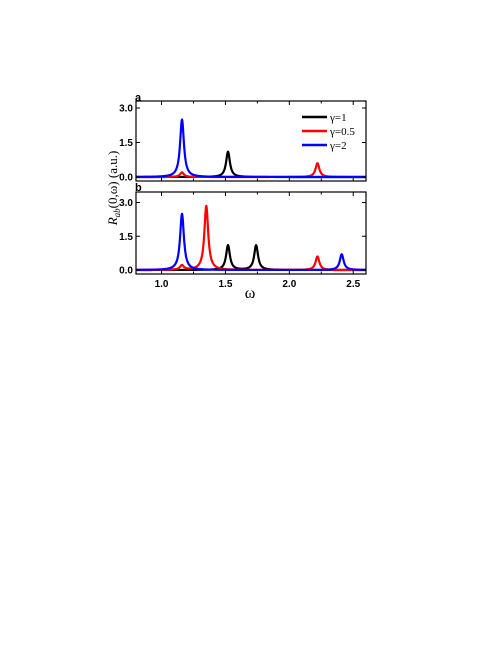  Describe the element at coordinates (126, 271) in the screenshot. I see `panel-b-y-tick-label: 0.0` at that location.